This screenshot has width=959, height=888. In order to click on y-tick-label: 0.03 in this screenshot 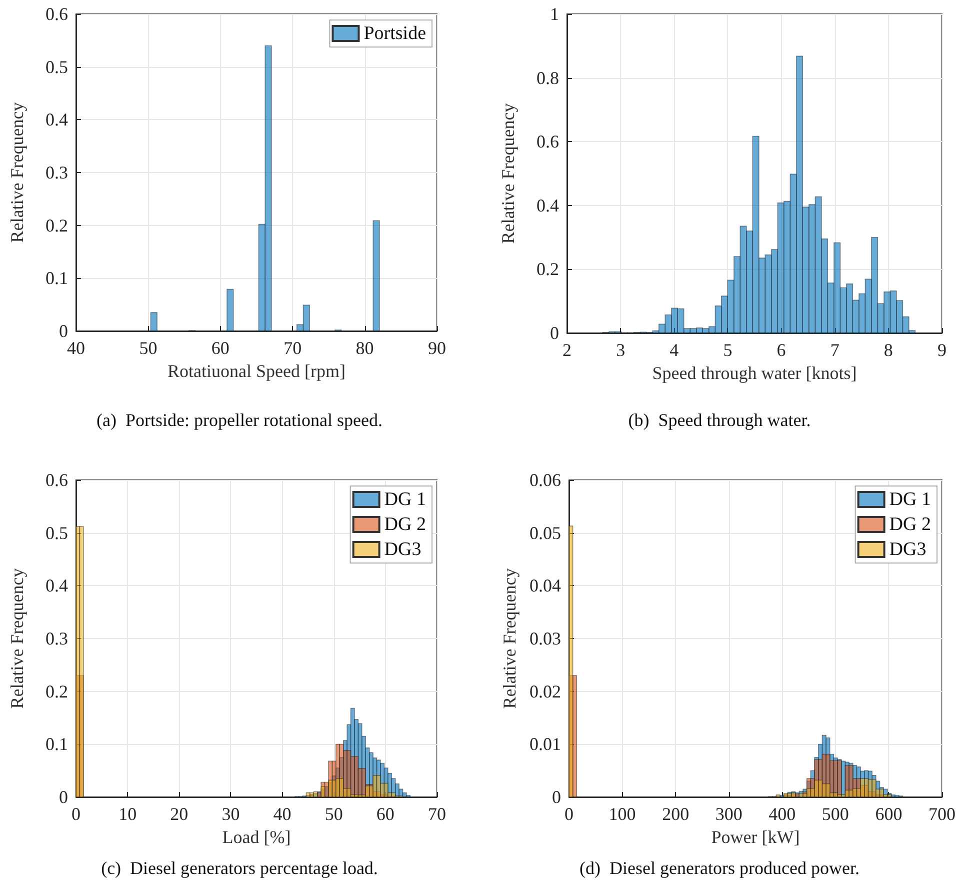, I will do `click(545, 638)`.